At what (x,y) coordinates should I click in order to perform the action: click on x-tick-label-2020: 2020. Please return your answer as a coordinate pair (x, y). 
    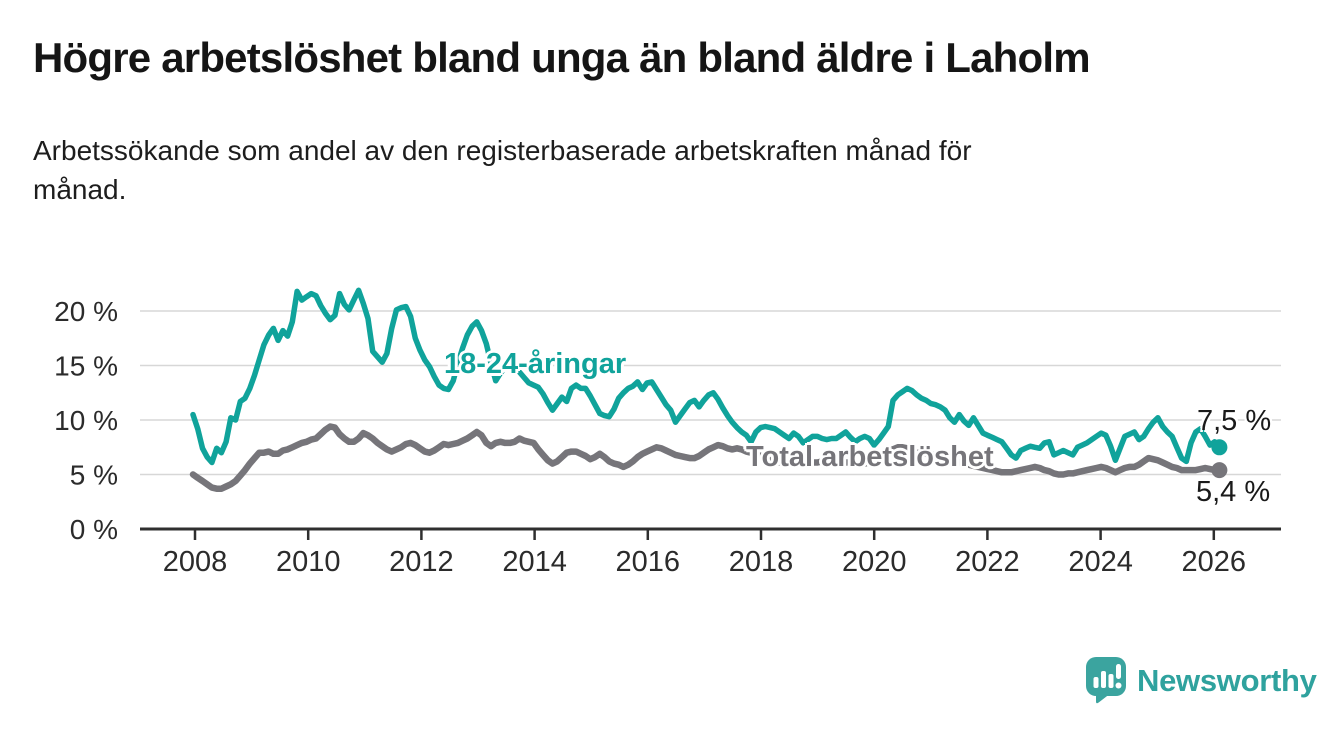
    Looking at the image, I should click on (874, 562).